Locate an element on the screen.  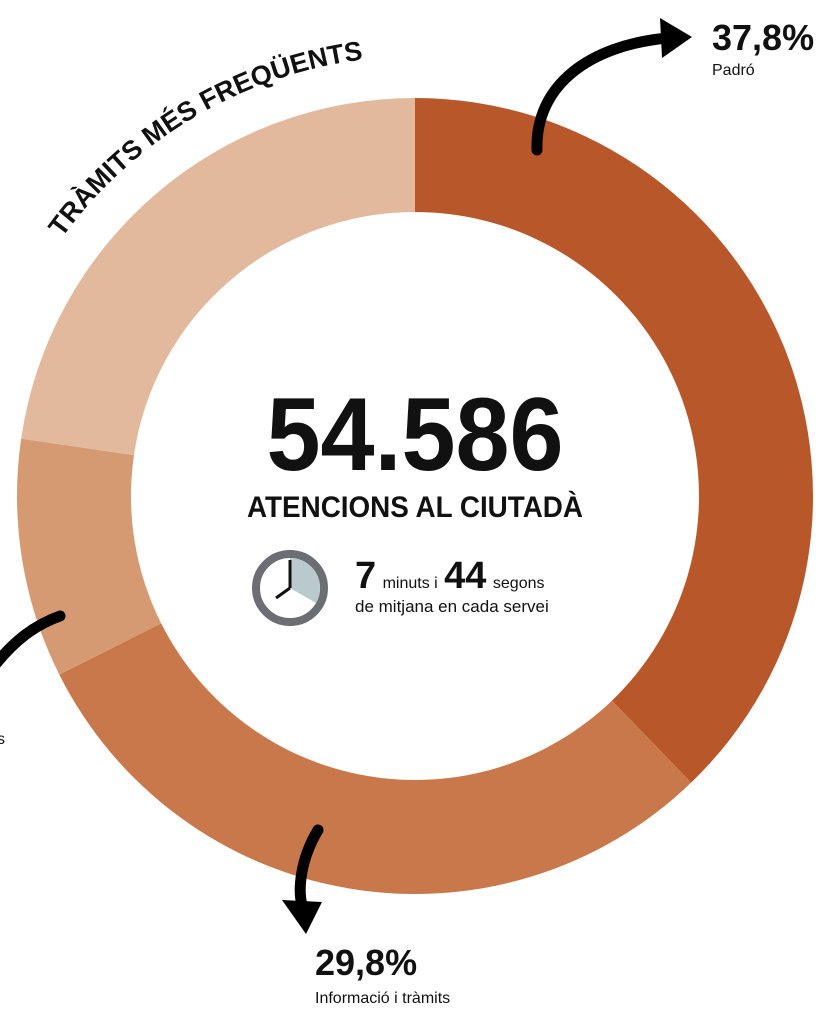
clock-icon is located at coordinates (290, 588).